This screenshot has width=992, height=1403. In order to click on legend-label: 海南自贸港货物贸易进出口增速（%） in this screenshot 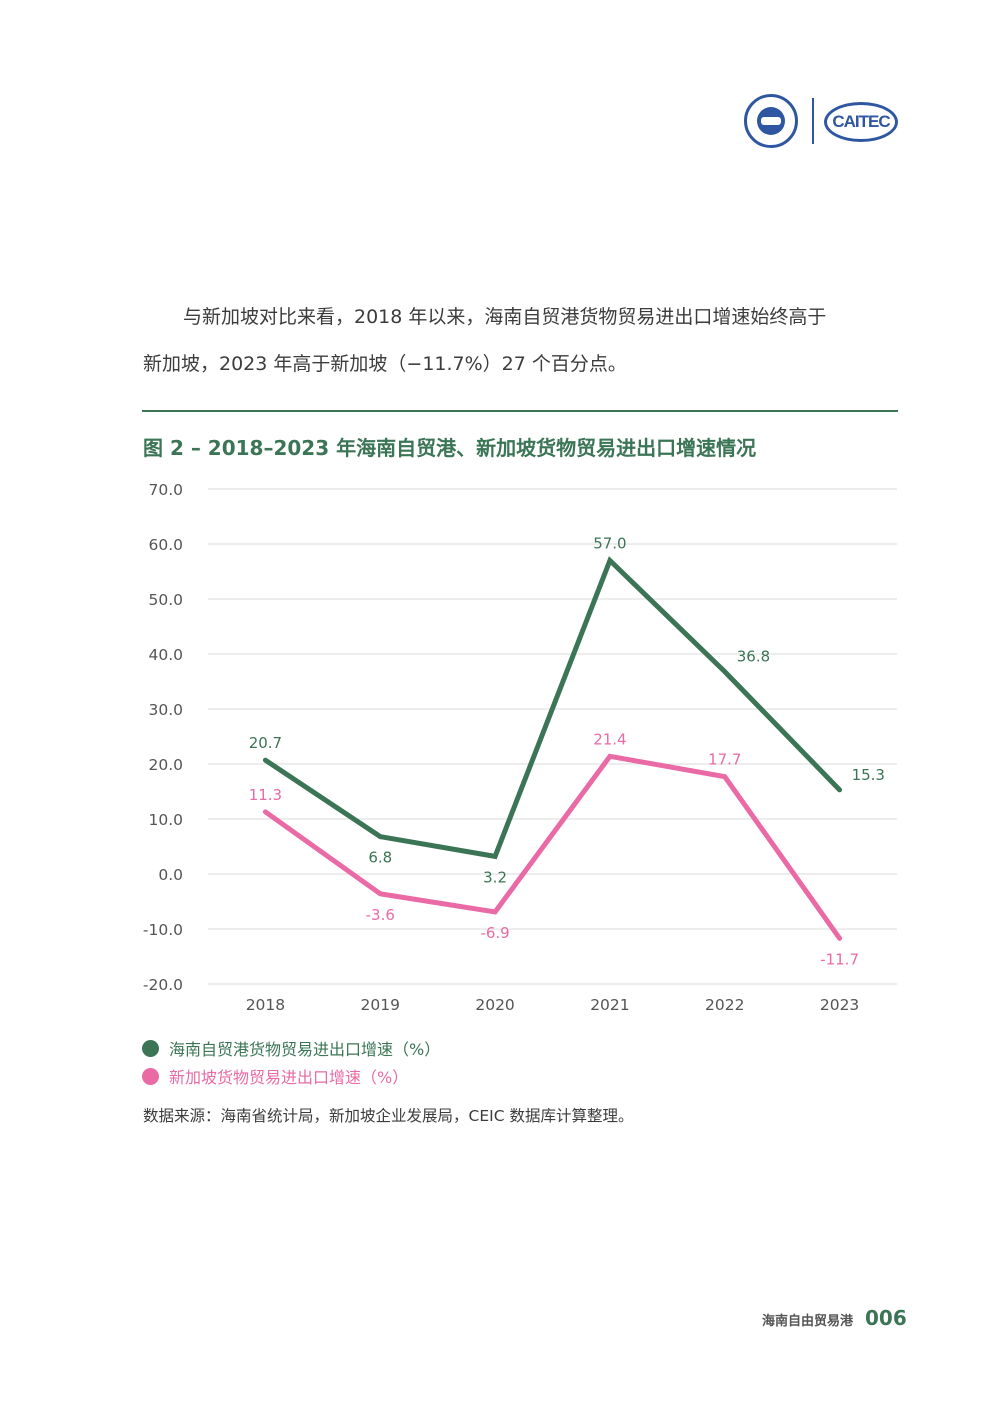, I will do `click(305, 1049)`.